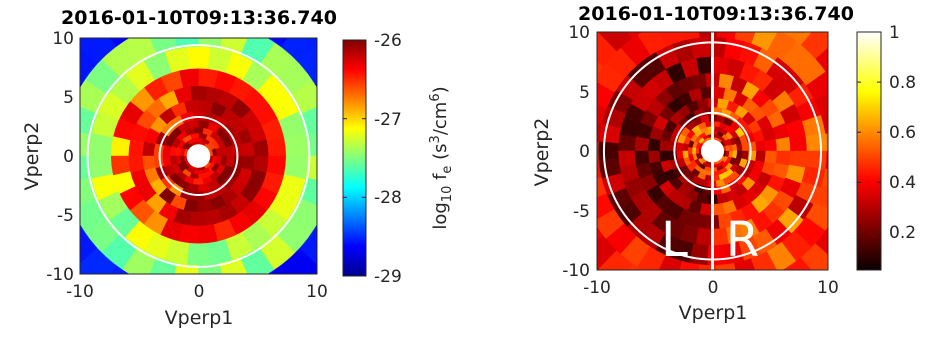  I want to click on right-cbar-tick: 0.4, so click(902, 183).